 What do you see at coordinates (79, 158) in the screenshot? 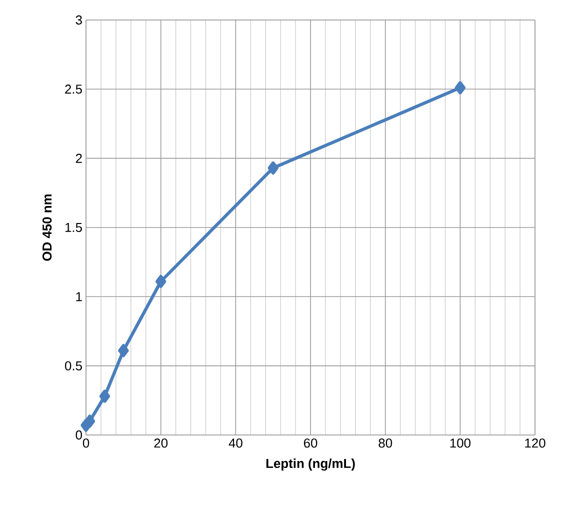
I see `y-tick-label: 2` at bounding box center [79, 158].